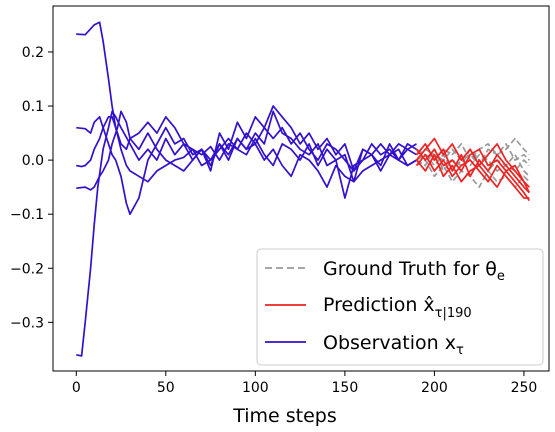  Describe the element at coordinates (76, 388) in the screenshot. I see `x-tick-label: 0` at that location.